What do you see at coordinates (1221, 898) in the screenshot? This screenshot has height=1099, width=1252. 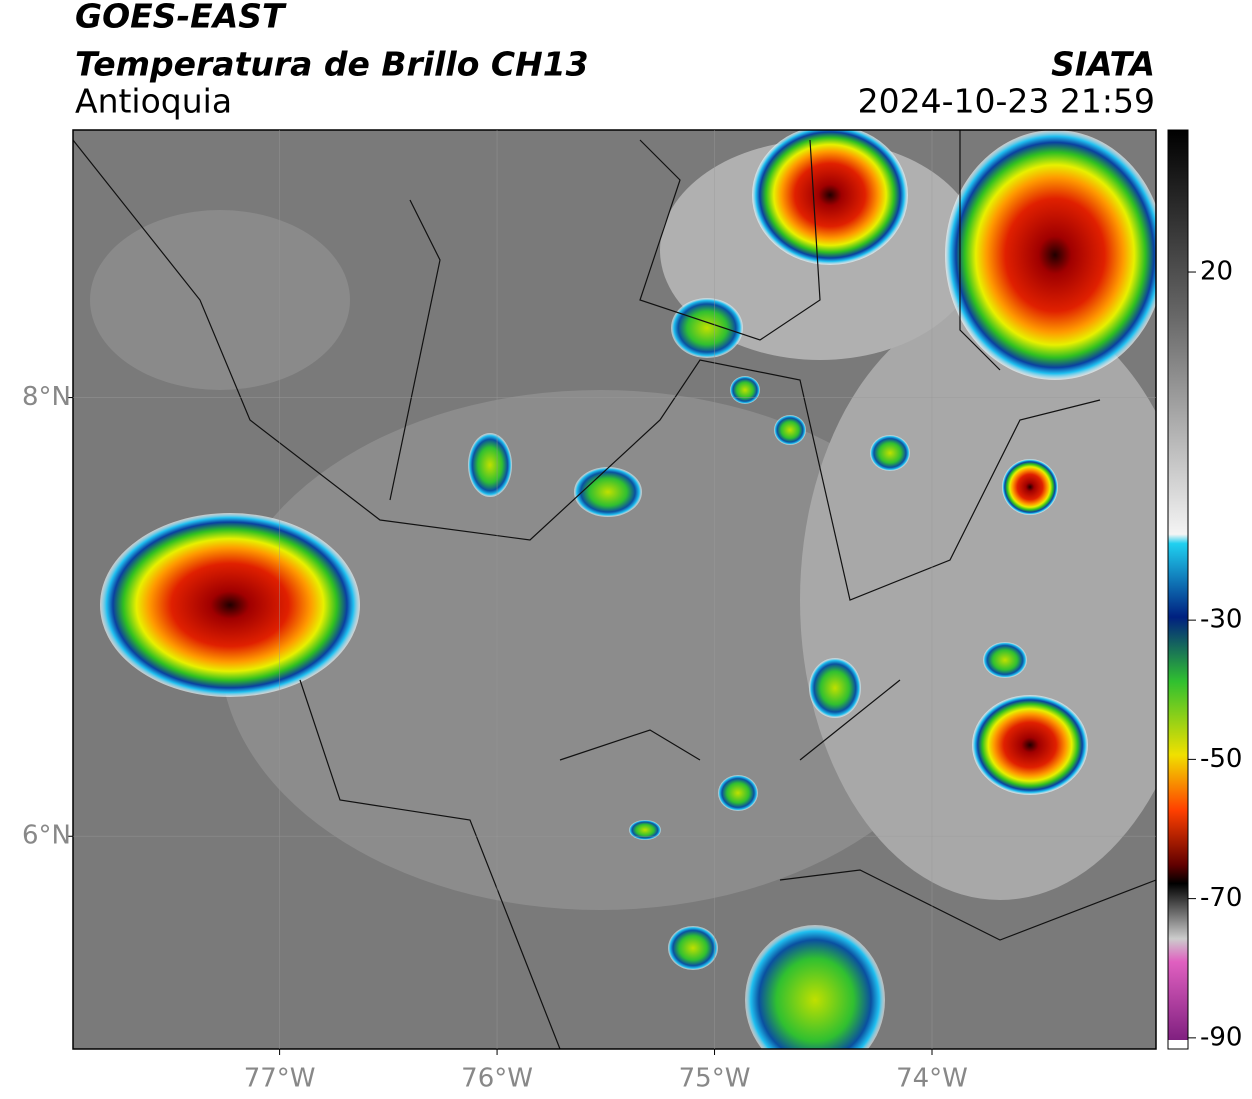 I see `colorbar-tick-label: -70` at bounding box center [1221, 898].